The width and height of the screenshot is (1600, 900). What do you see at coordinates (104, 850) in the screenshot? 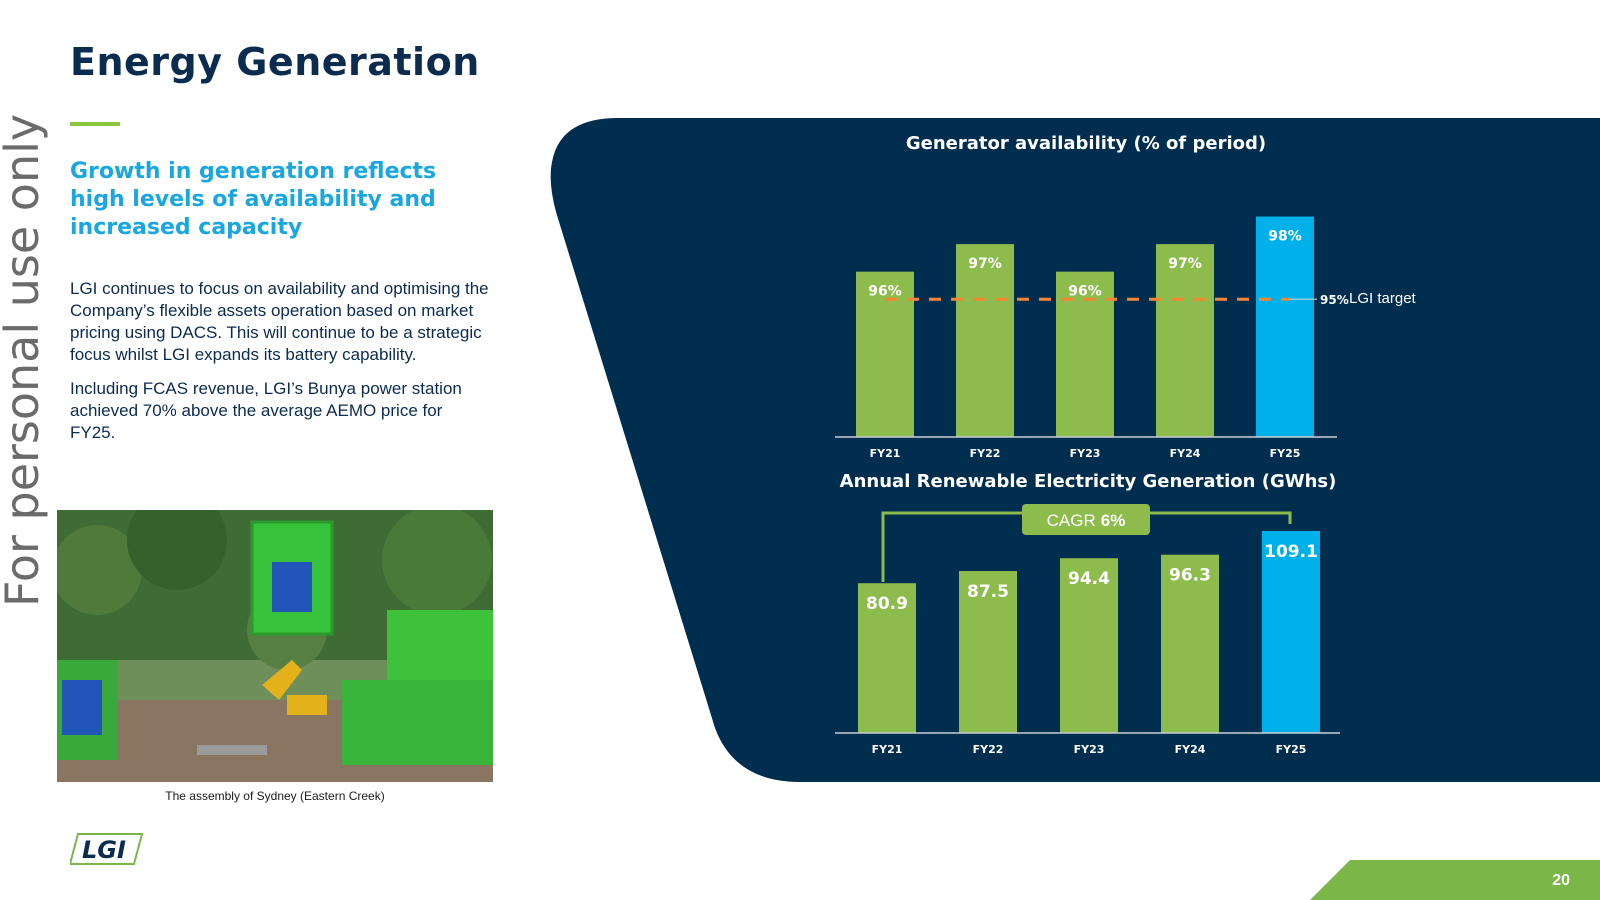
I see `logo-text: LGI` at bounding box center [104, 850].